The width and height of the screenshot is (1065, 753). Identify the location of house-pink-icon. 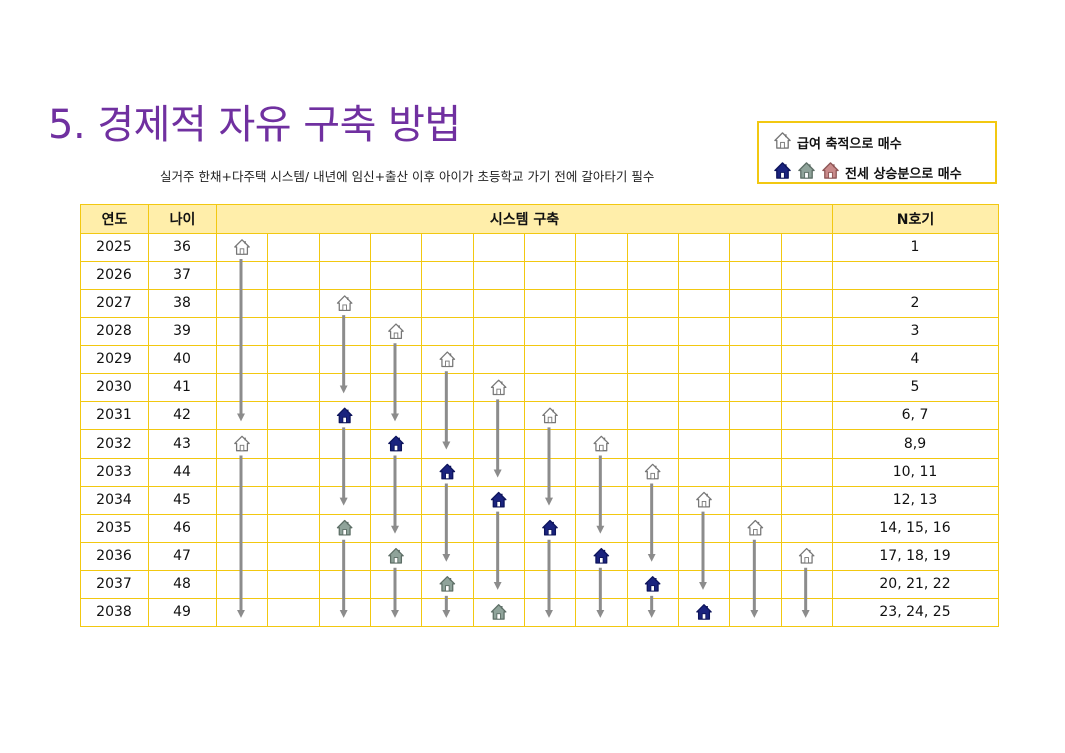
(833, 172).